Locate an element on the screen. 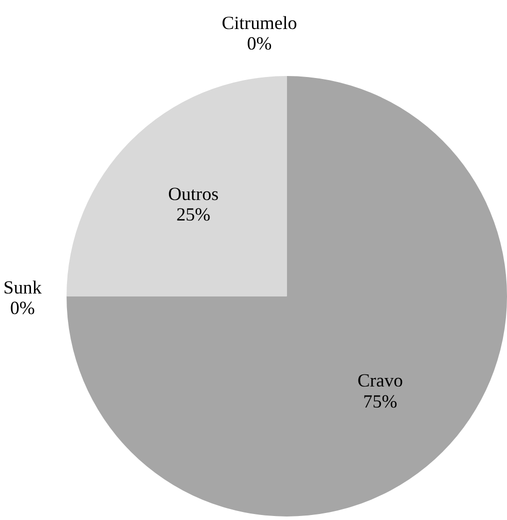 The image size is (507, 520). category-label: Citrumelo is located at coordinates (260, 23).